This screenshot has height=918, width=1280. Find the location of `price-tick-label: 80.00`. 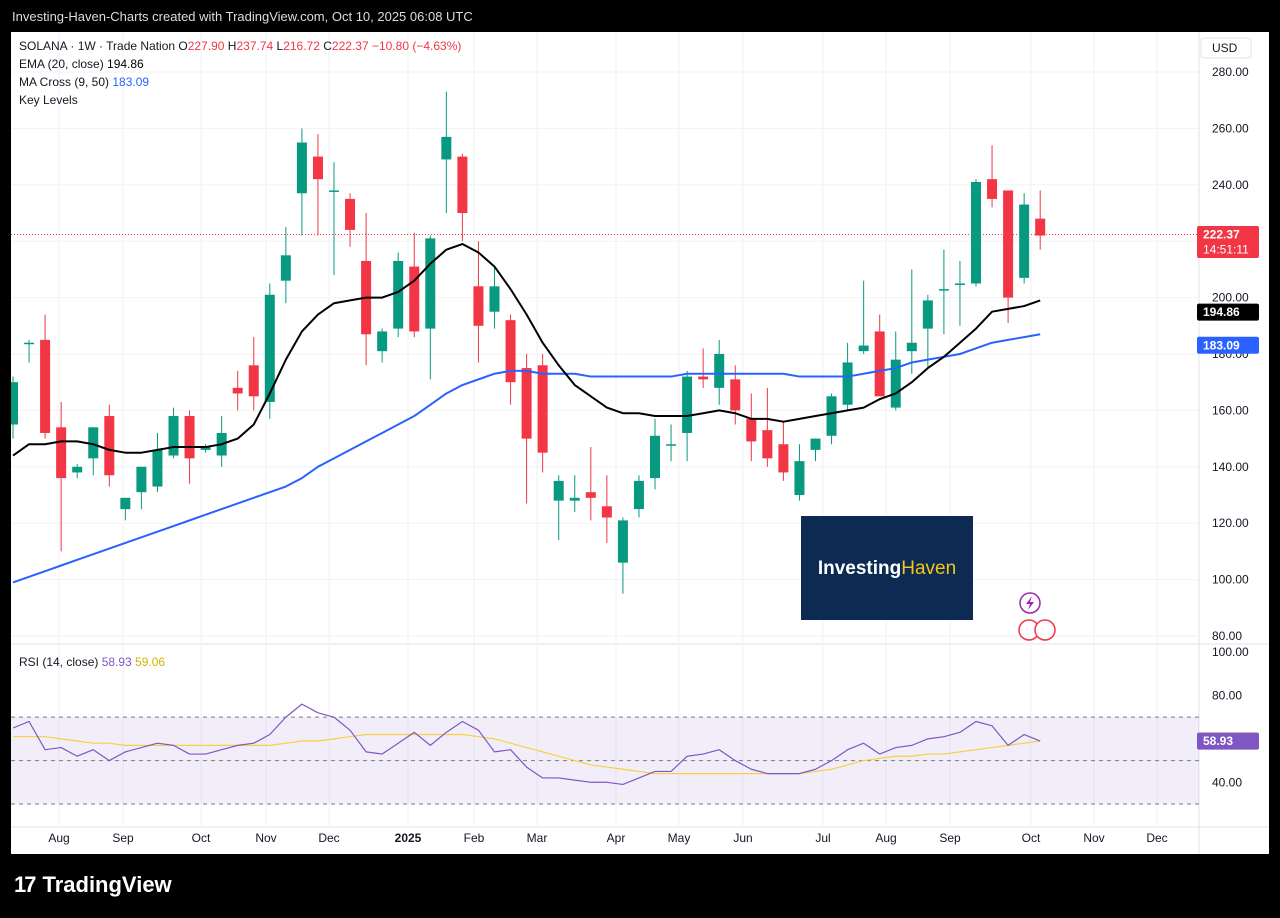

price-tick-label: 80.00 is located at coordinates (1227, 636).